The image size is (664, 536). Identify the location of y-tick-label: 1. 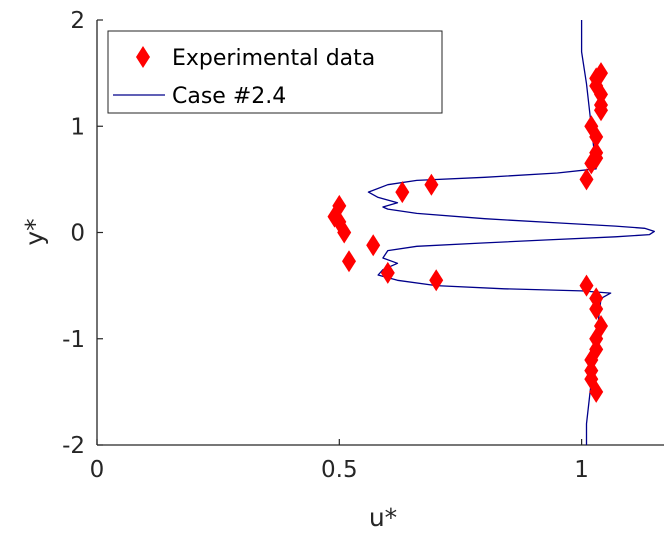
(77, 127).